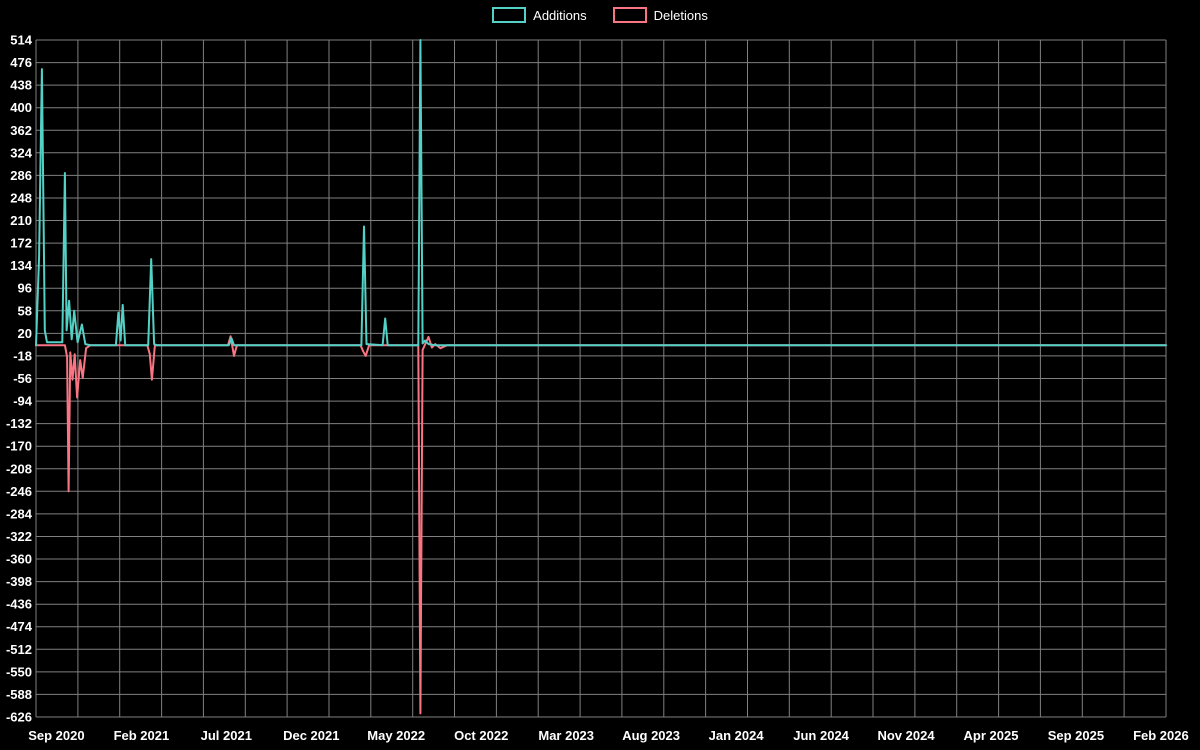 This screenshot has width=1200, height=750. Describe the element at coordinates (19, 423) in the screenshot. I see `y-tick-label: -132` at that location.